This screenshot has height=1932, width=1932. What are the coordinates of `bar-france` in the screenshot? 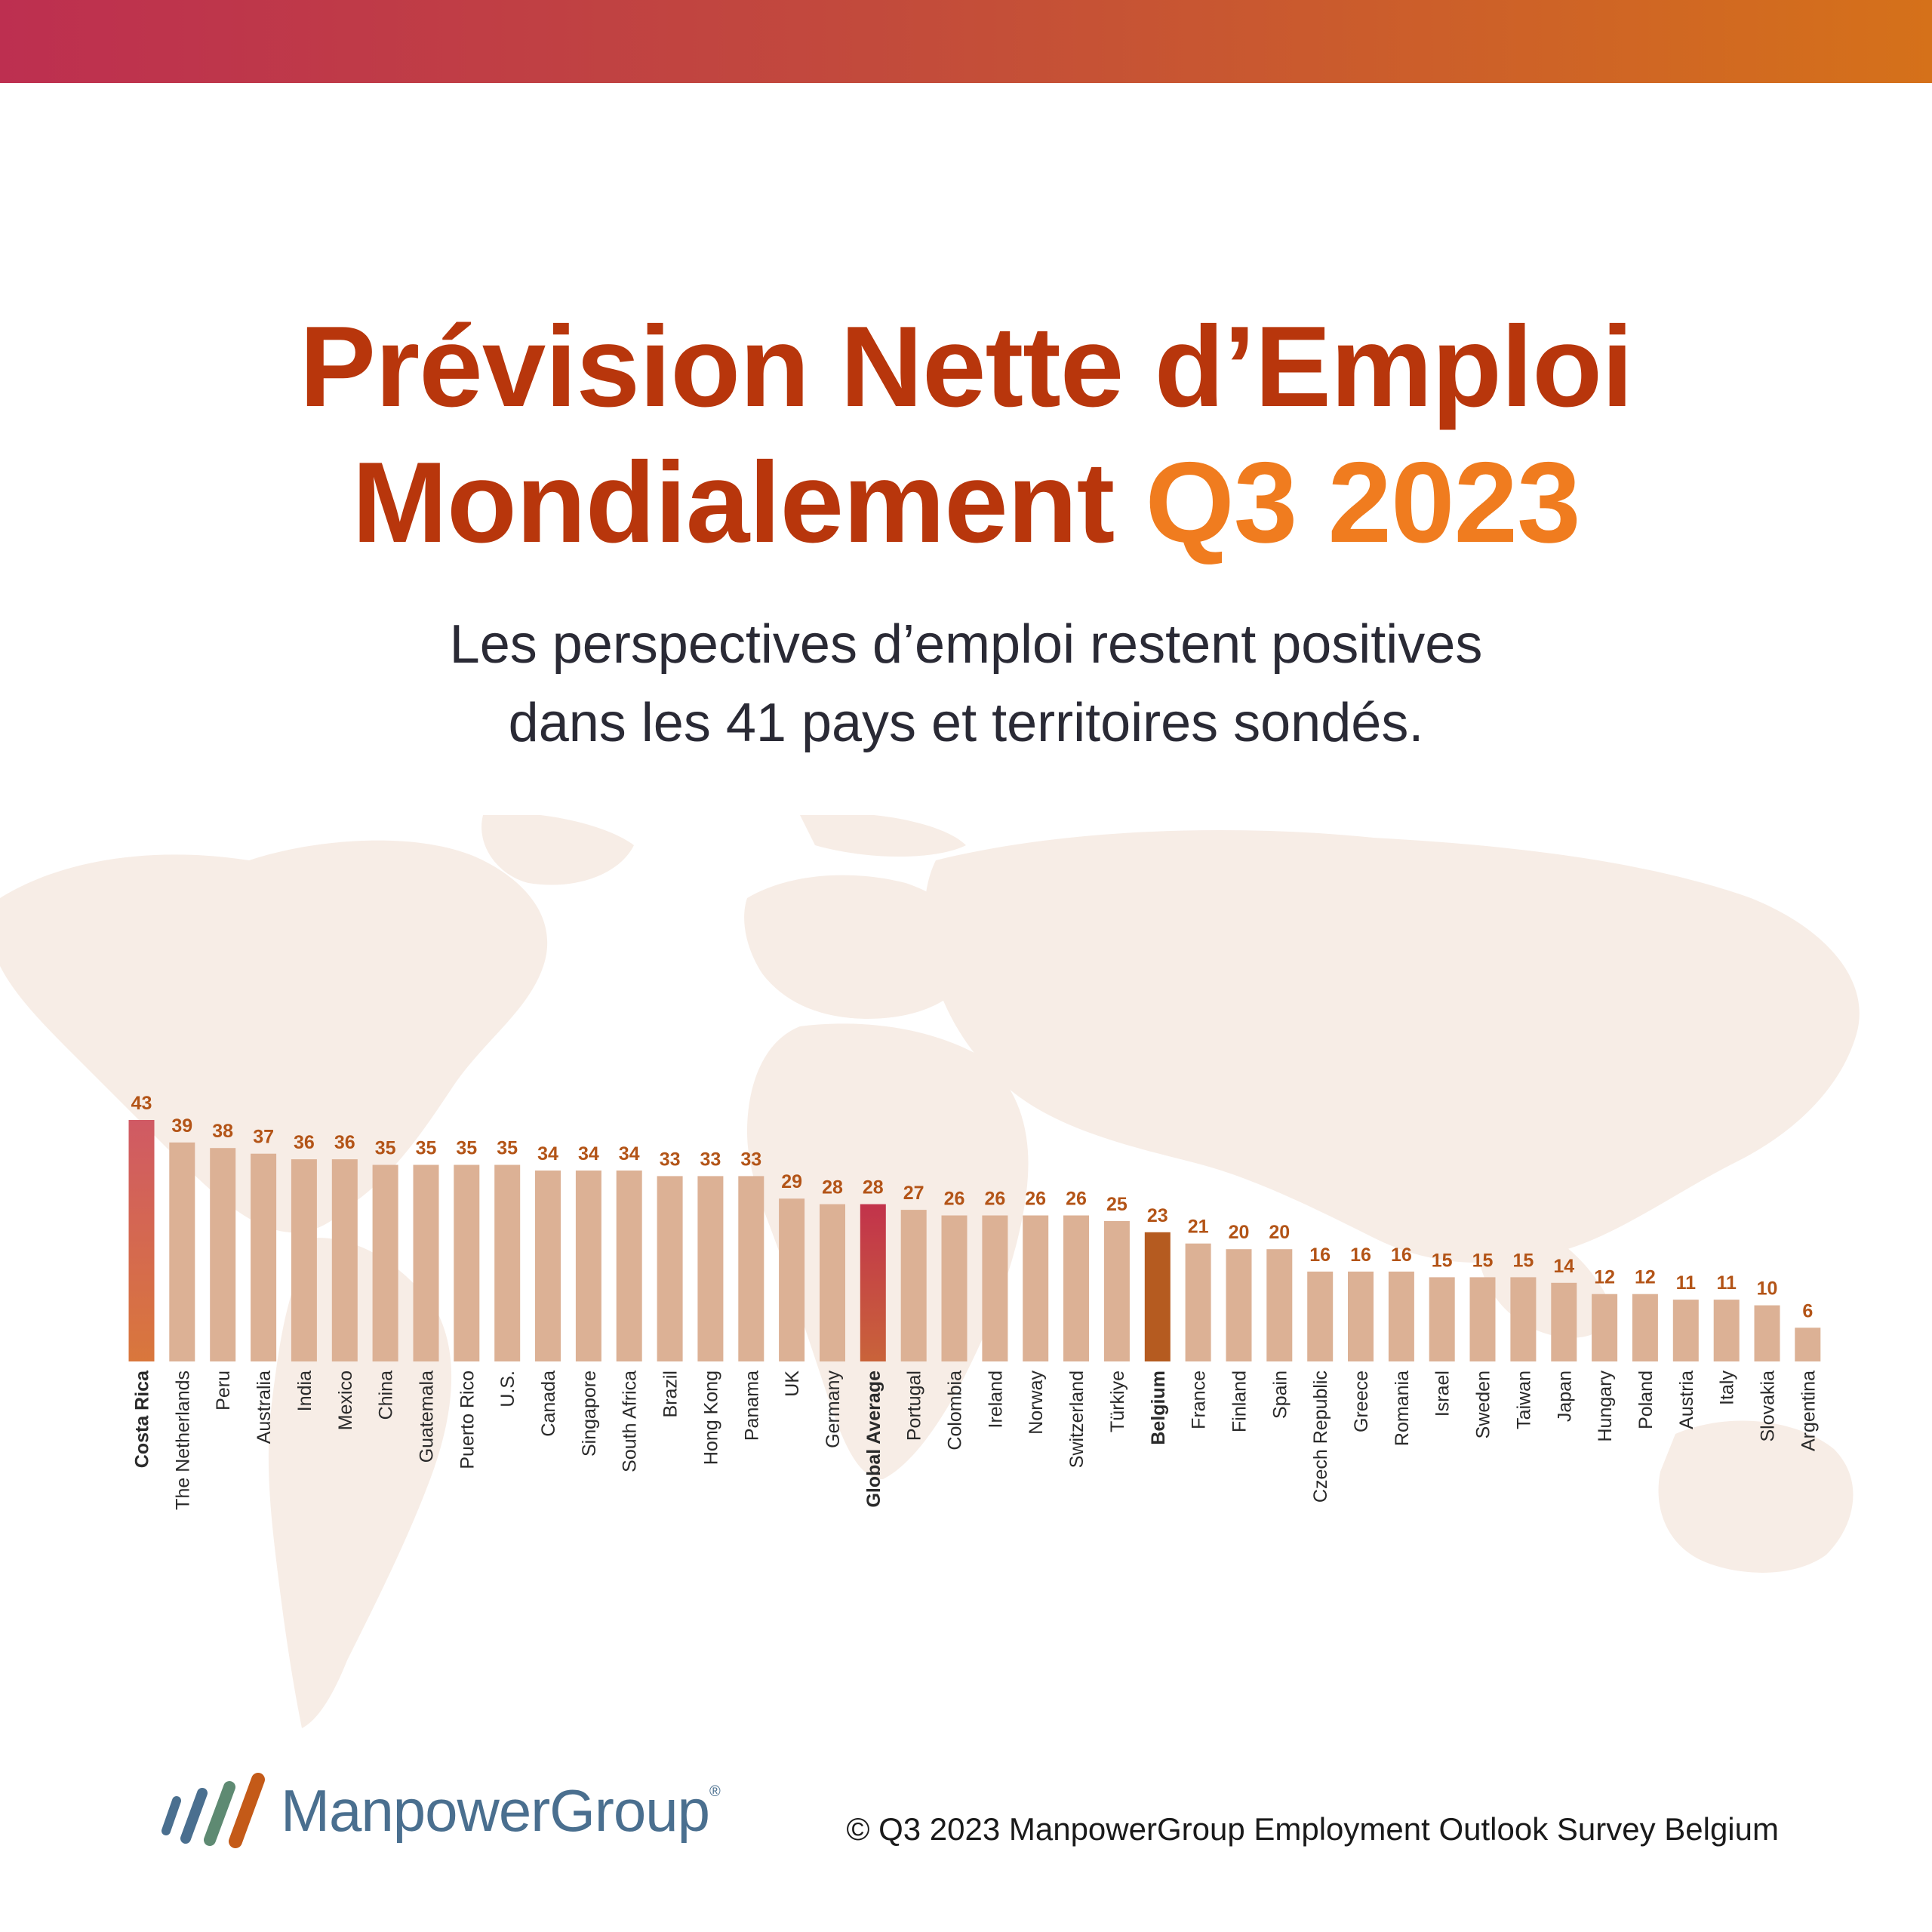 It's located at (1198, 1302).